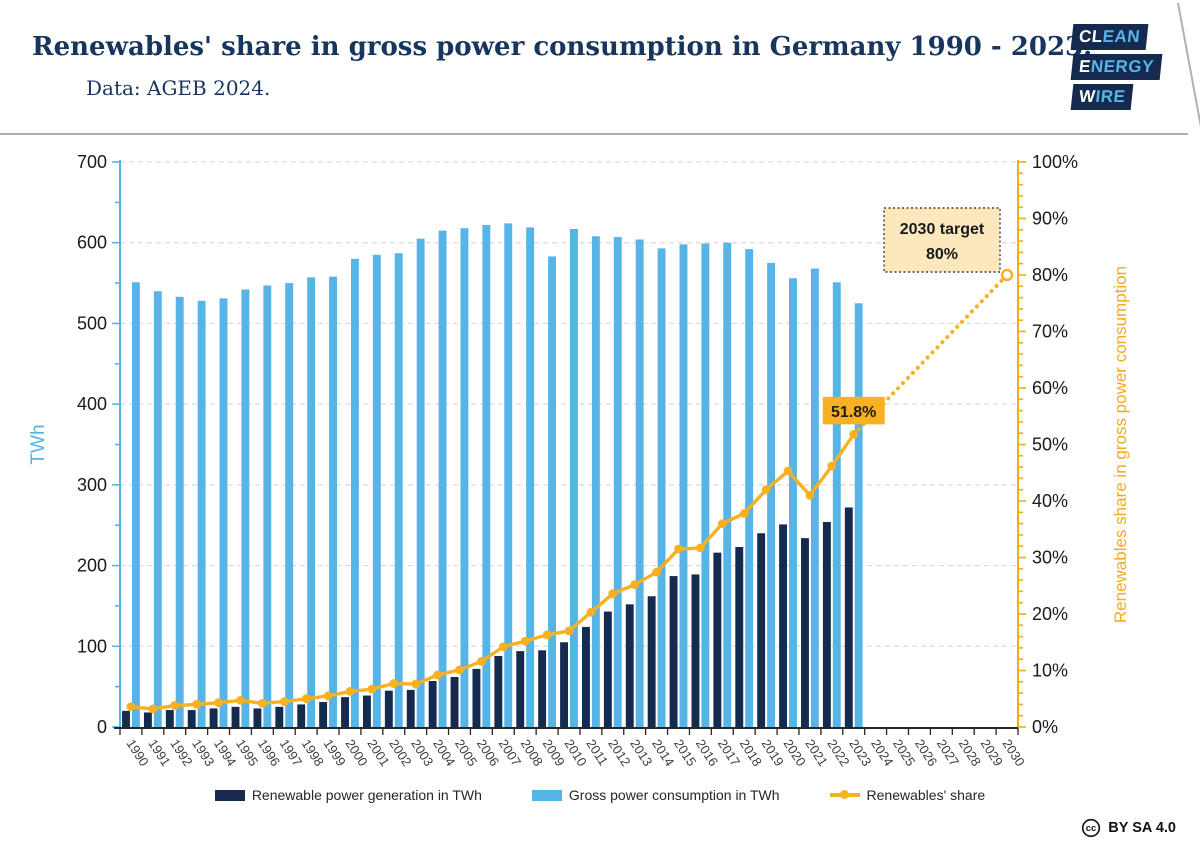  What do you see at coordinates (641, 752) in the screenshot?
I see `x-axis-year-label: 2013` at bounding box center [641, 752].